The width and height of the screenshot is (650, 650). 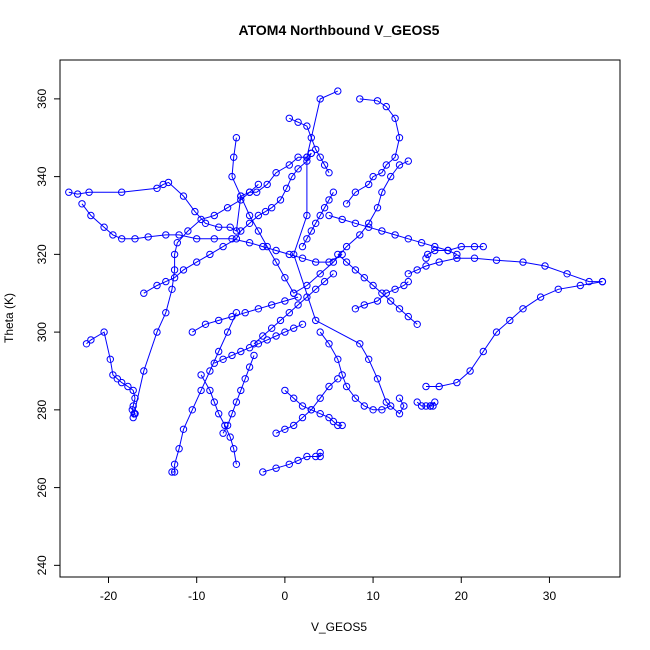 I want to click on y-axis: 240 260 280 300 320 340 360, so click(x=47, y=332).